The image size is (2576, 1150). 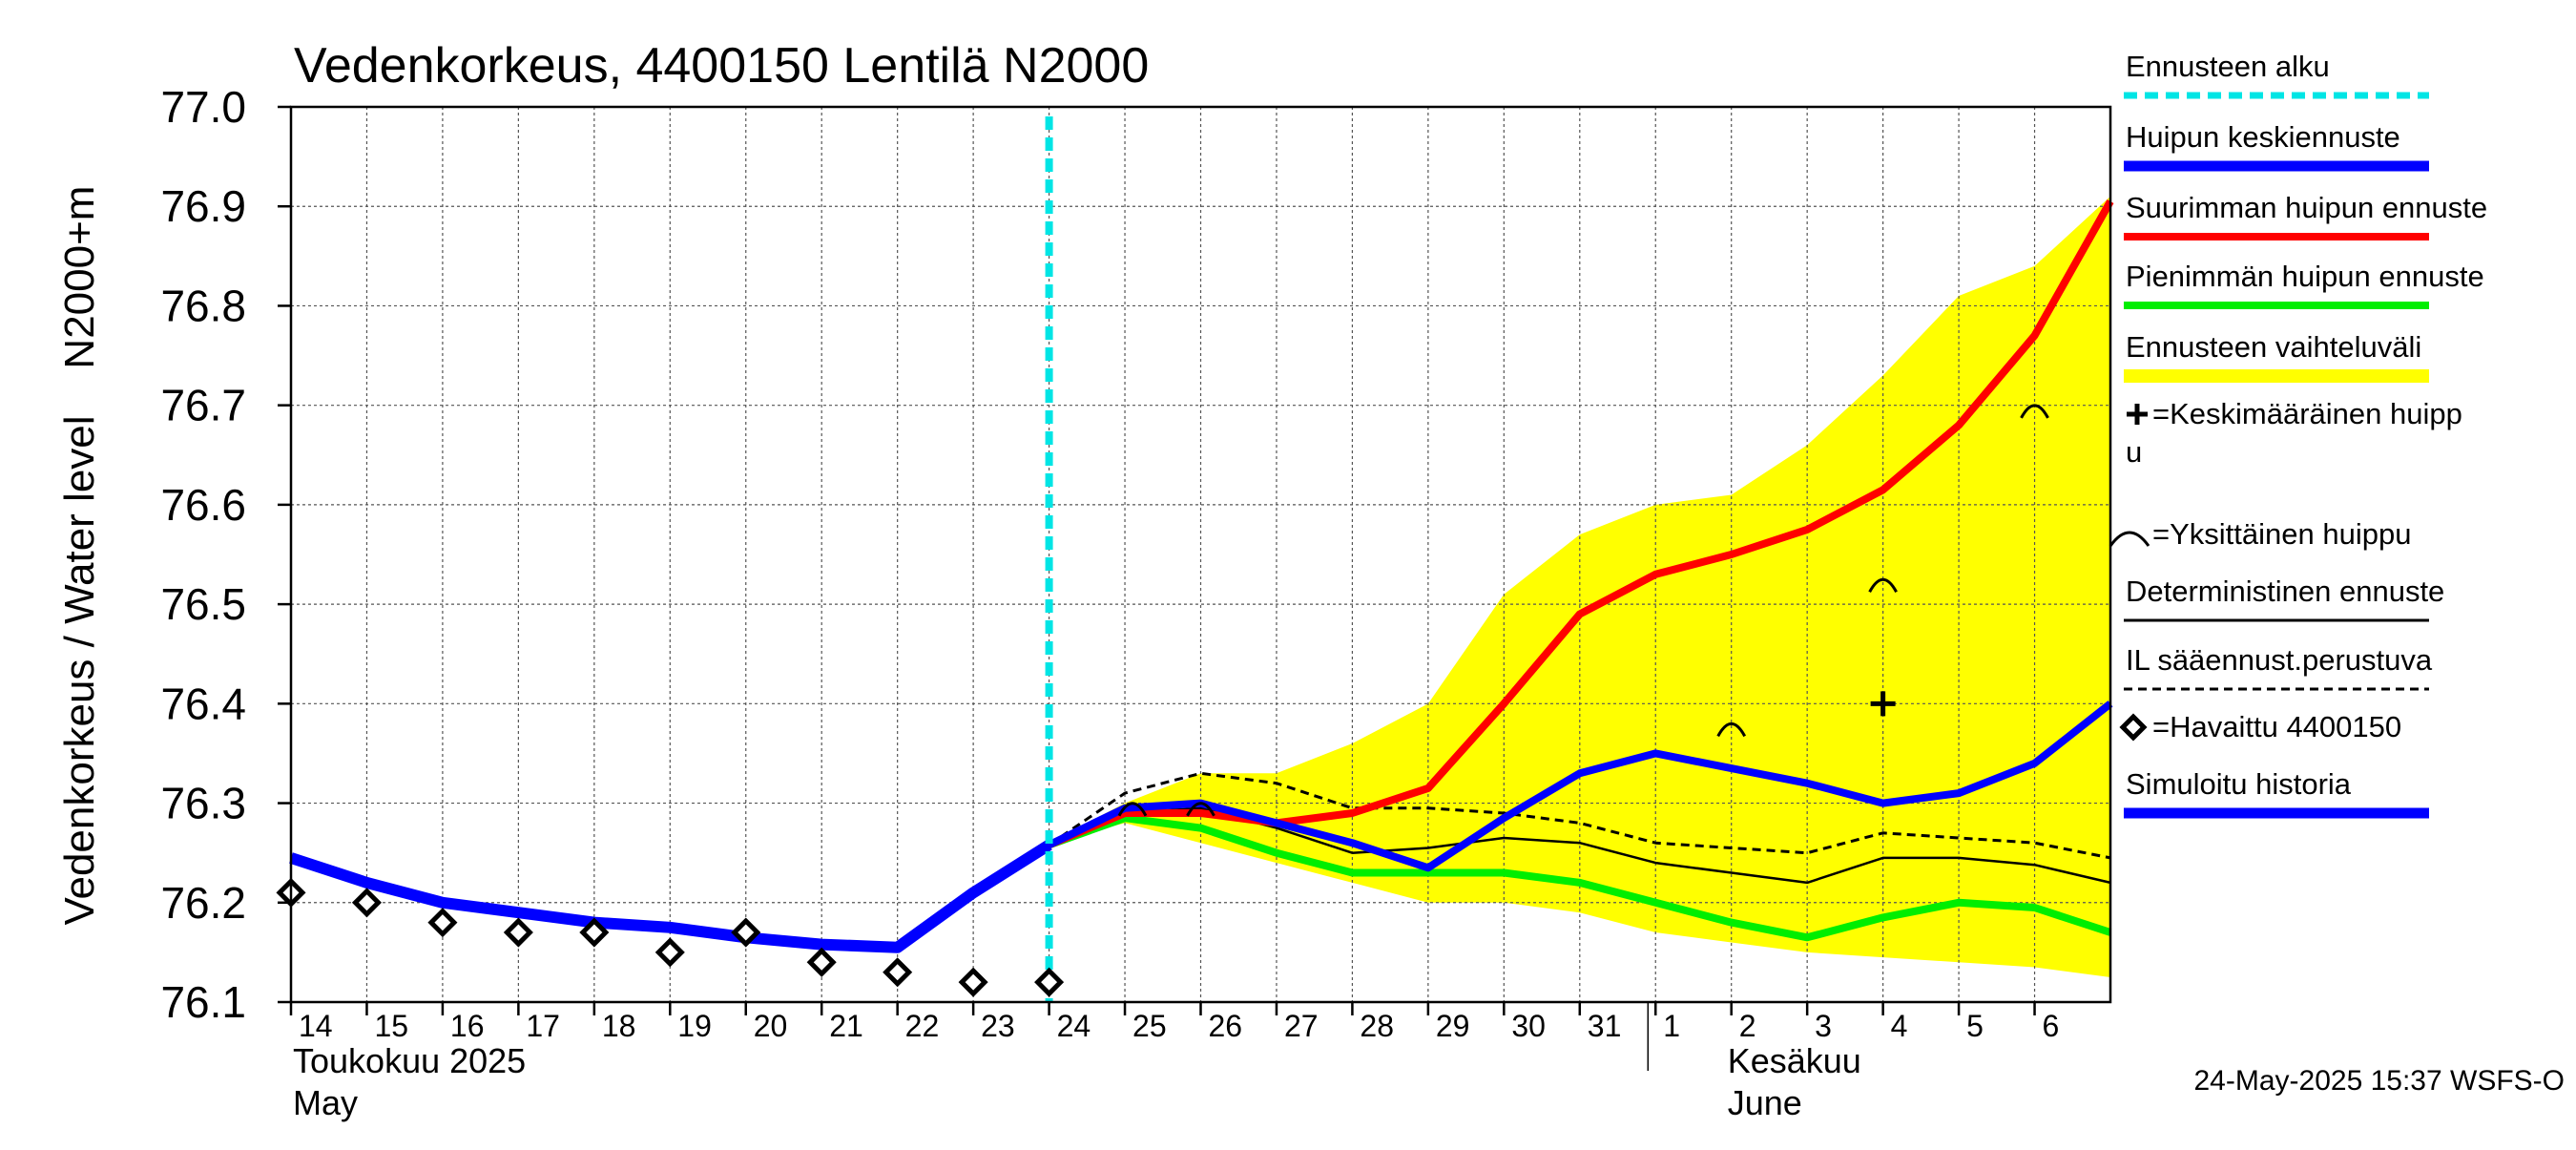 I want to click on legend-item-2: Huipun keskiennuste, so click(x=2276, y=146).